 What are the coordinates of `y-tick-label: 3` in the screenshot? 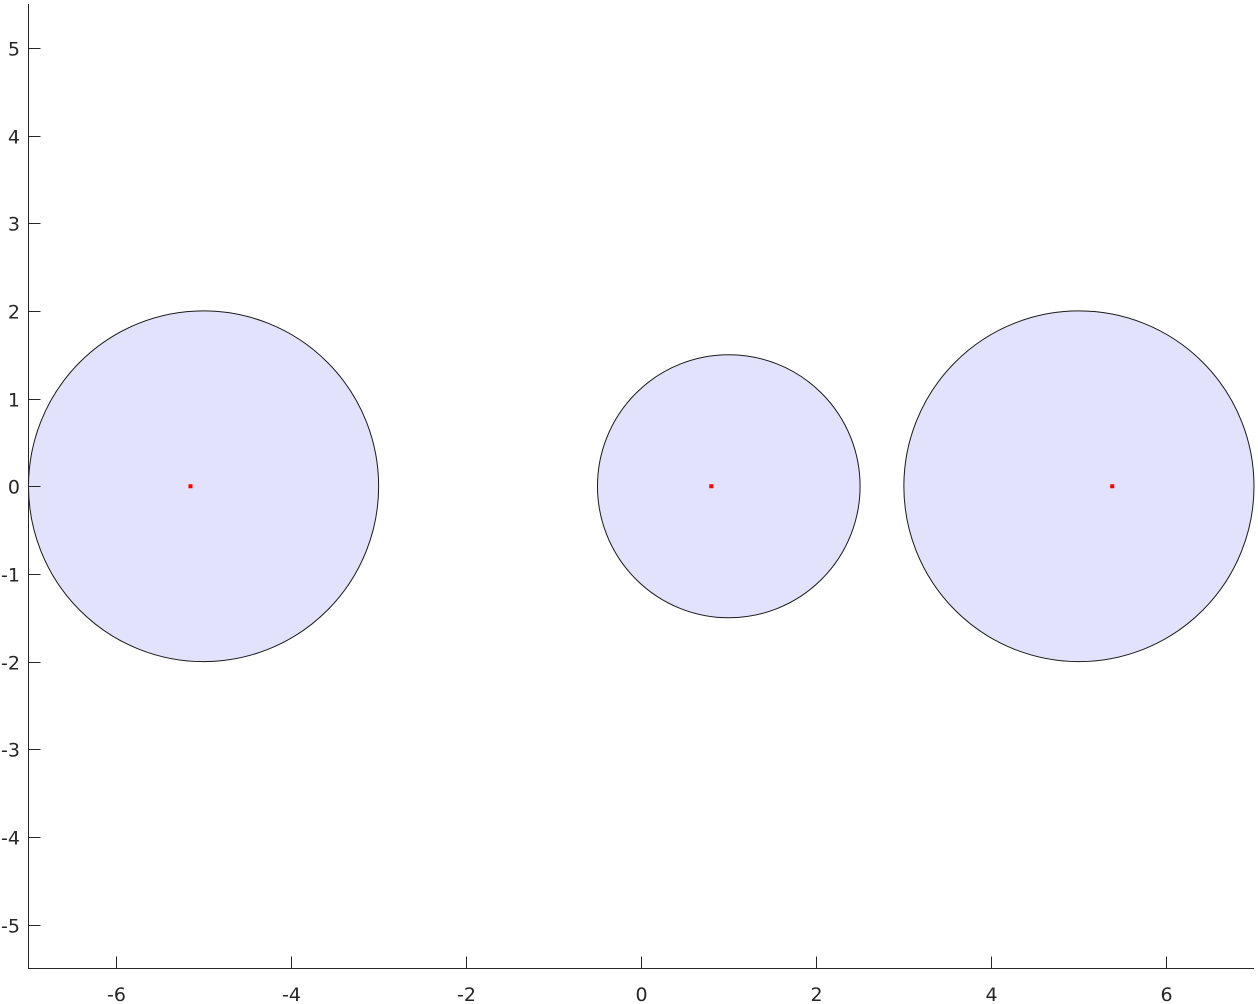 It's located at (14, 225).